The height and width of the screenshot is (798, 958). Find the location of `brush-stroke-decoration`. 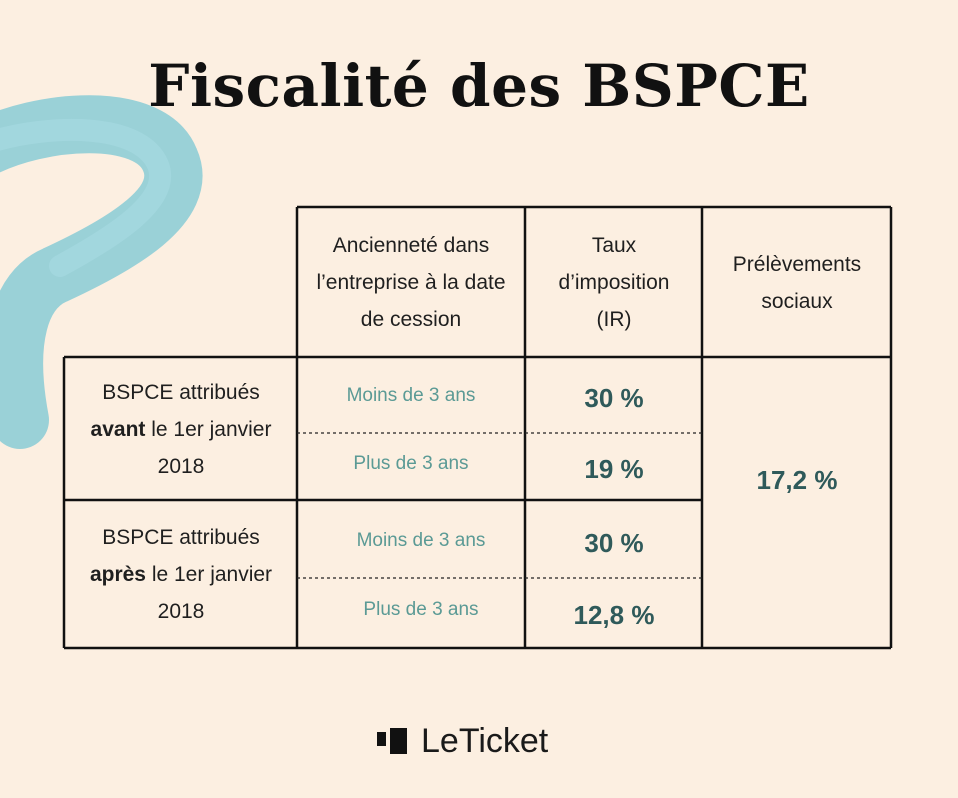

brush-stroke-decoration is located at coordinates (101, 272).